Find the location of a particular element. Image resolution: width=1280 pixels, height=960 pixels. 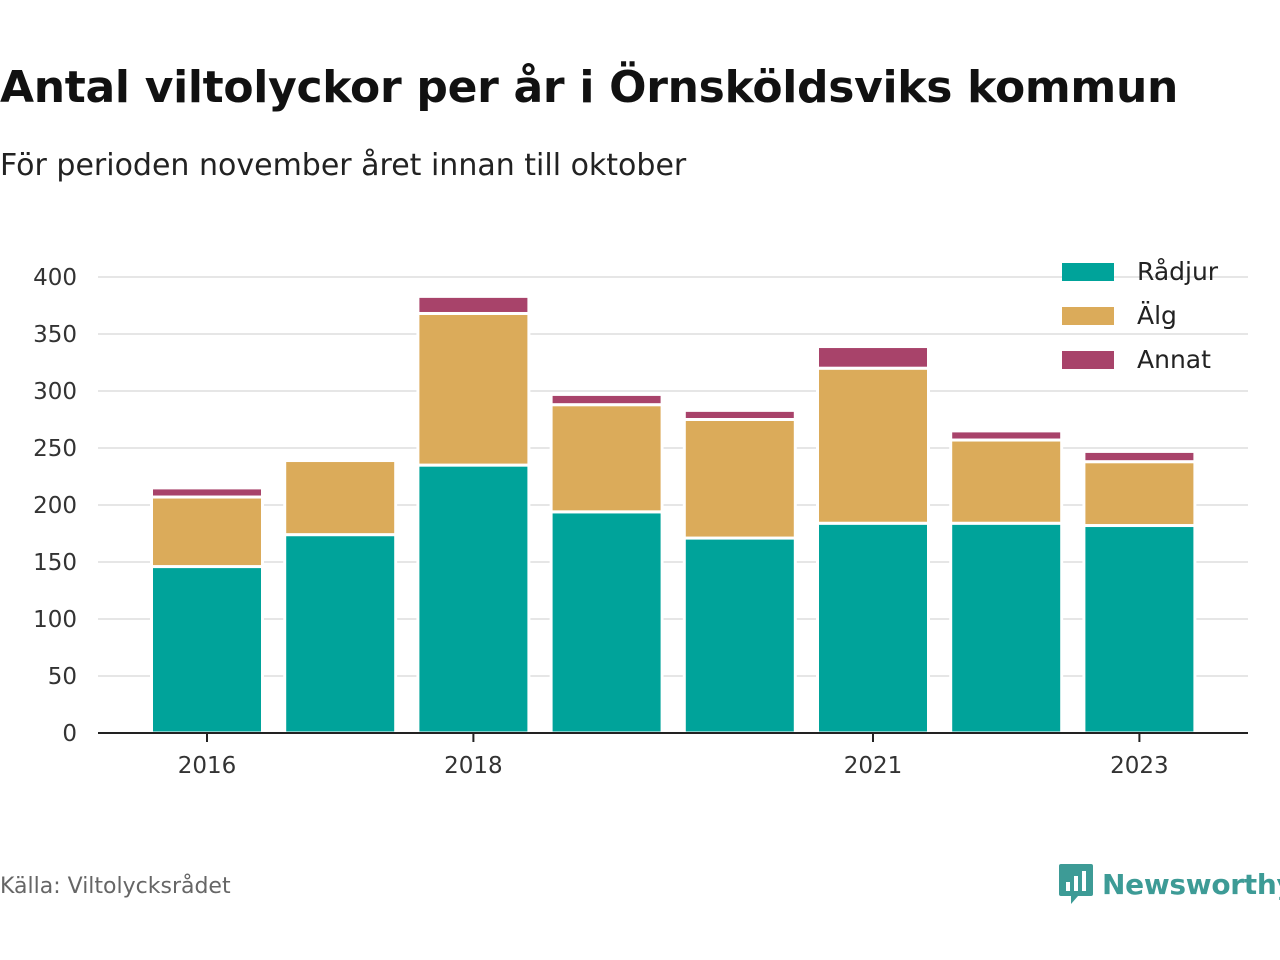

y-tick-label: 400 is located at coordinates (55, 278).